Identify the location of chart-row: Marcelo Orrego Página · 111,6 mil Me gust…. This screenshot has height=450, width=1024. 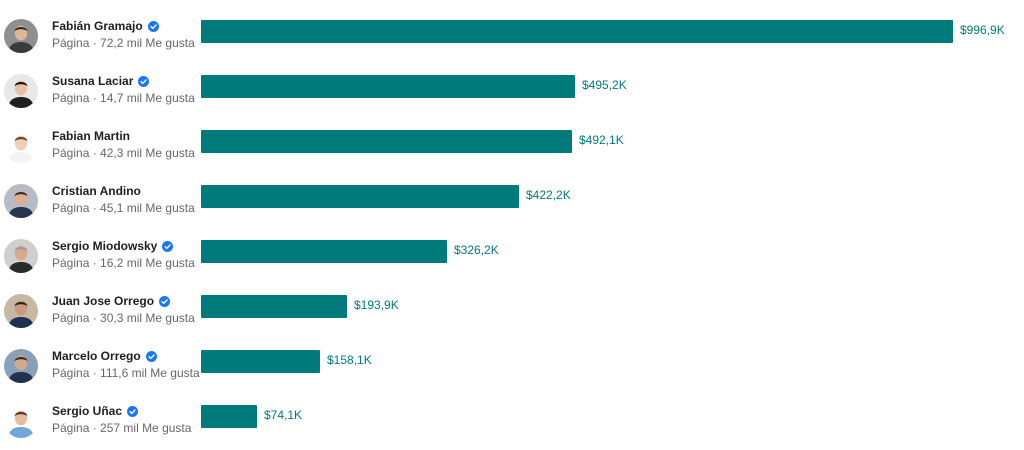
(512, 370).